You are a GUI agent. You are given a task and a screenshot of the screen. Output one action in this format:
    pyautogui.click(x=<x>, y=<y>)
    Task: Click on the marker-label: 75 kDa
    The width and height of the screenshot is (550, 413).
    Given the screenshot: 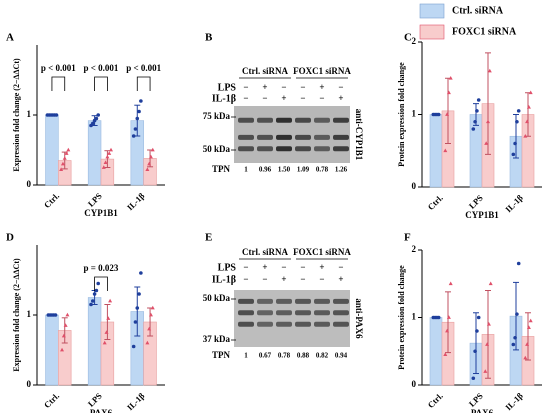 What is the action you would take?
    pyautogui.click(x=217, y=116)
    